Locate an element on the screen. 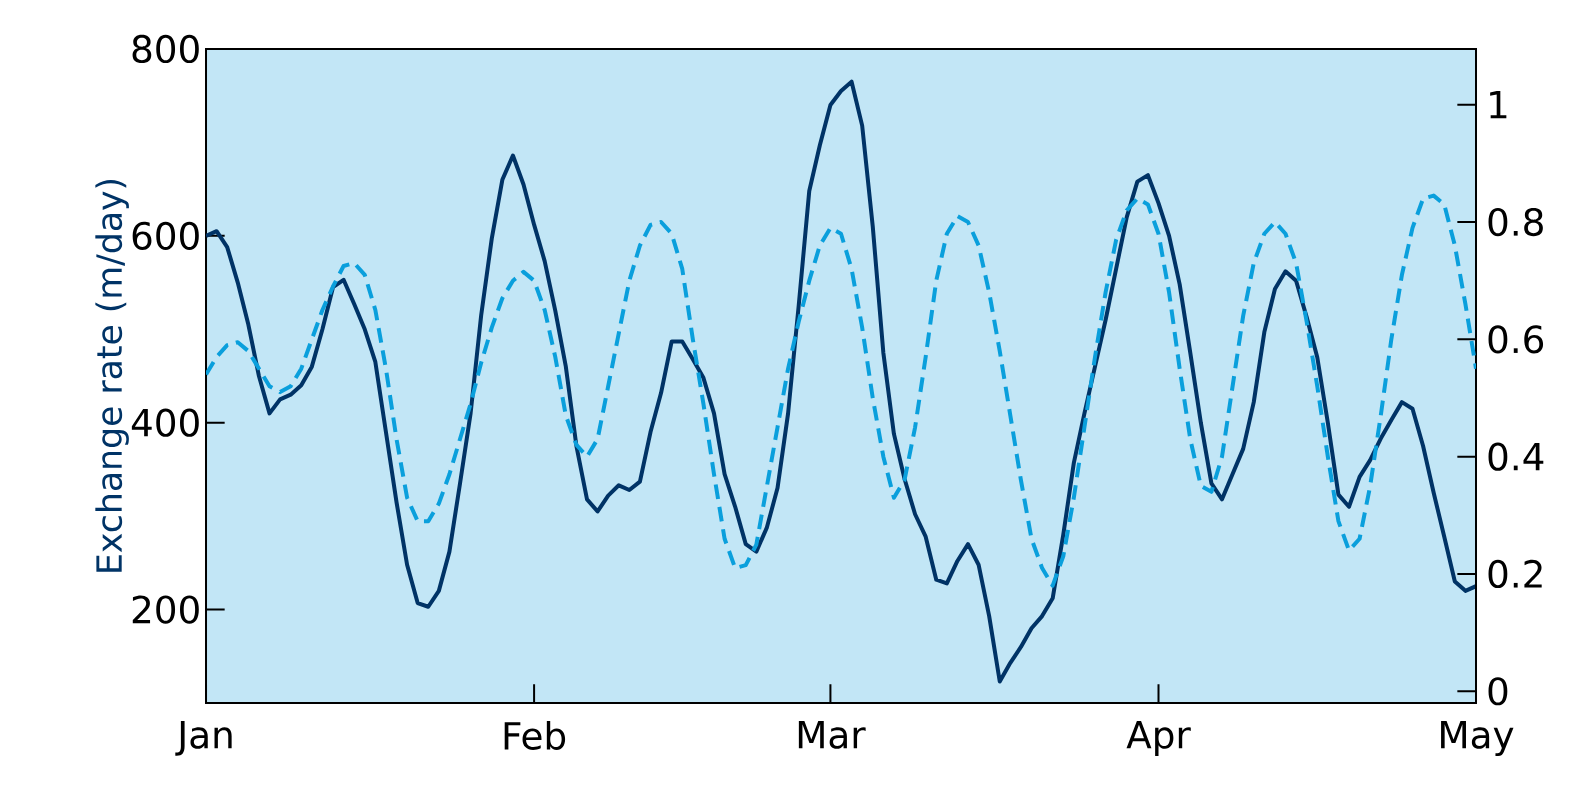 The image size is (1589, 785). y2-tick-label: 0.2 is located at coordinates (1515, 574).